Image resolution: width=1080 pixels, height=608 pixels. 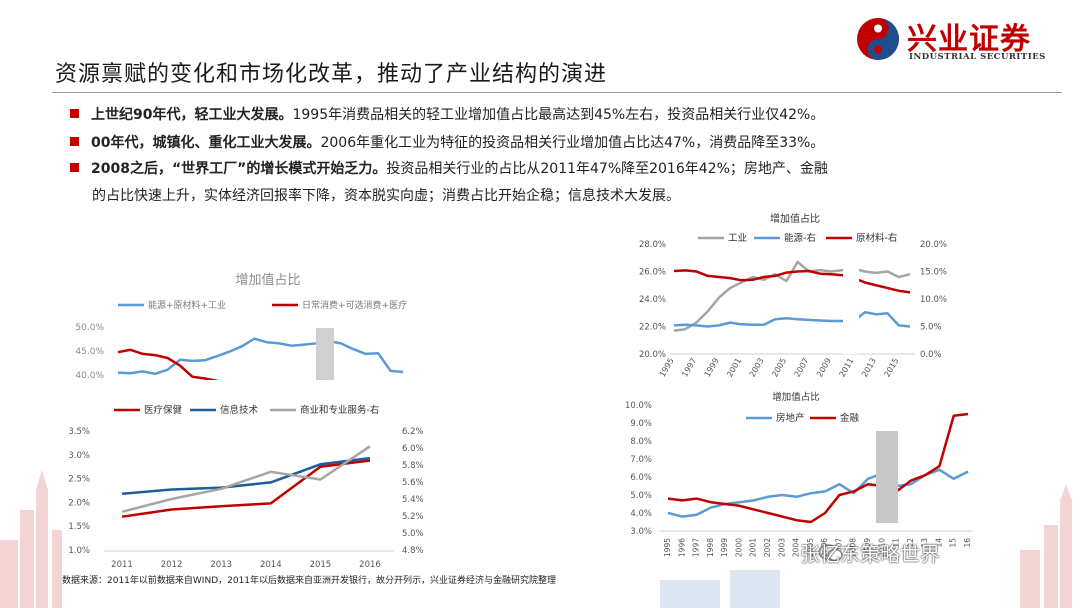 What do you see at coordinates (172, 565) in the screenshot?
I see `chart-b-xtick: 2012` at bounding box center [172, 565].